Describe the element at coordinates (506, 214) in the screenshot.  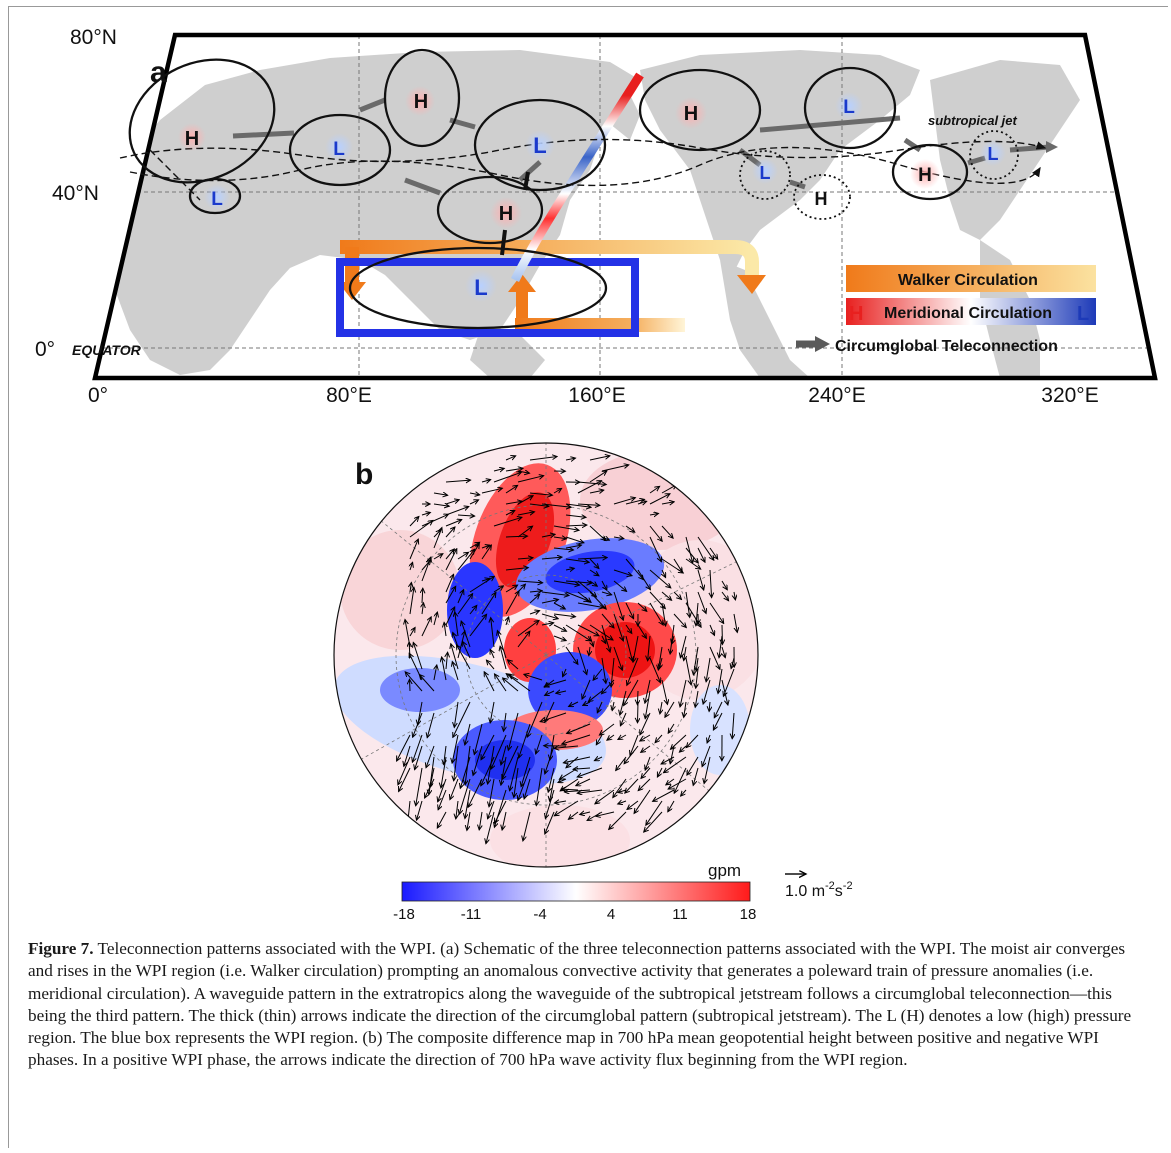
I see `center-h-3: H` at that location.